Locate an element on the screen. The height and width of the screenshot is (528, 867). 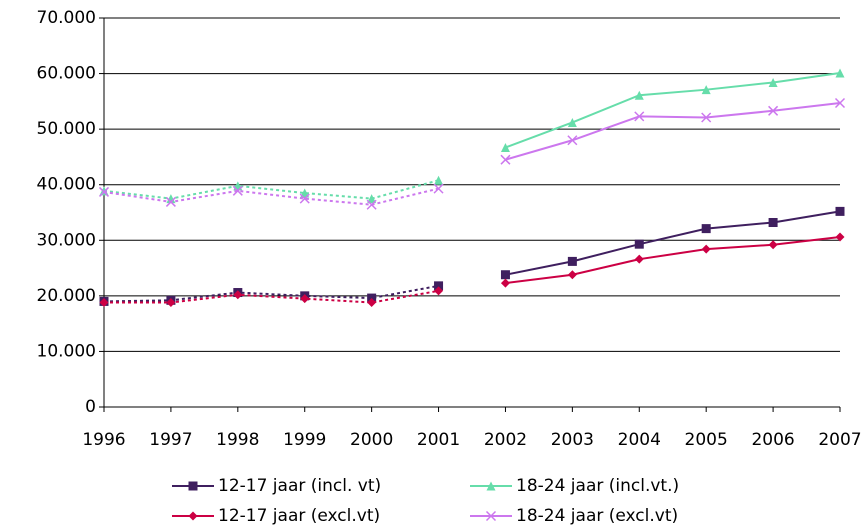
x-tick-label: 2004 is located at coordinates (639, 440).